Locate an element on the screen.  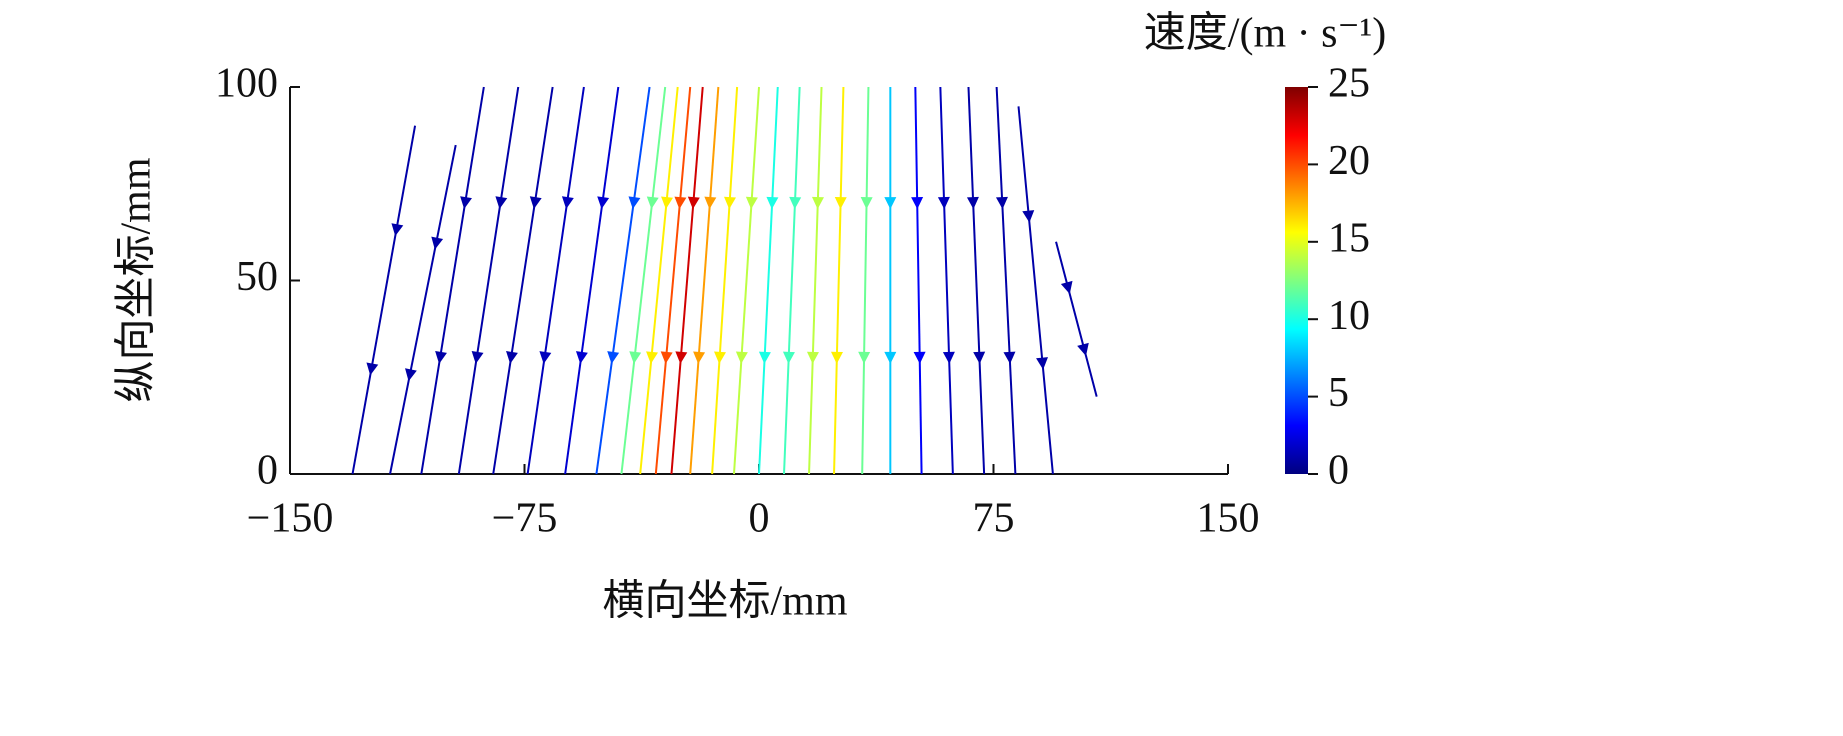
colorbar-label: 速度/(m · s⁻¹) is located at coordinates (1265, 34).